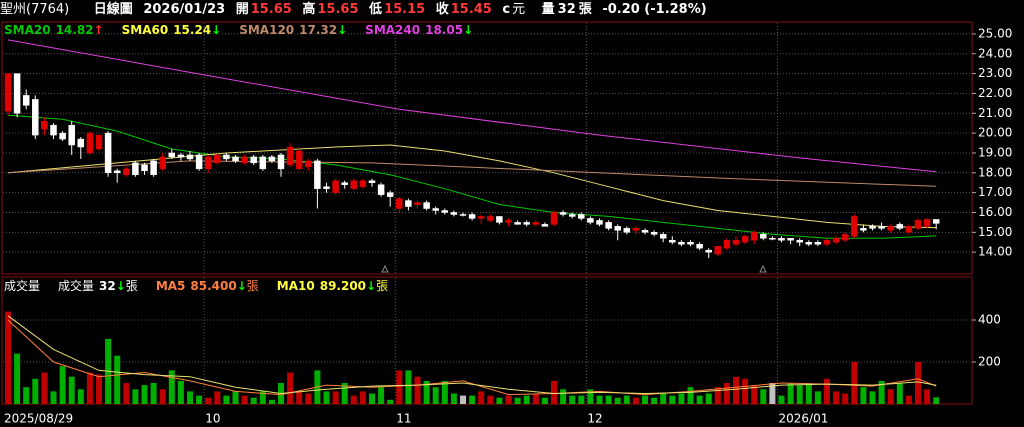 This screenshot has width=1024, height=427. Describe the element at coordinates (995, 93) in the screenshot. I see `y-tick-label: 22.00` at that location.